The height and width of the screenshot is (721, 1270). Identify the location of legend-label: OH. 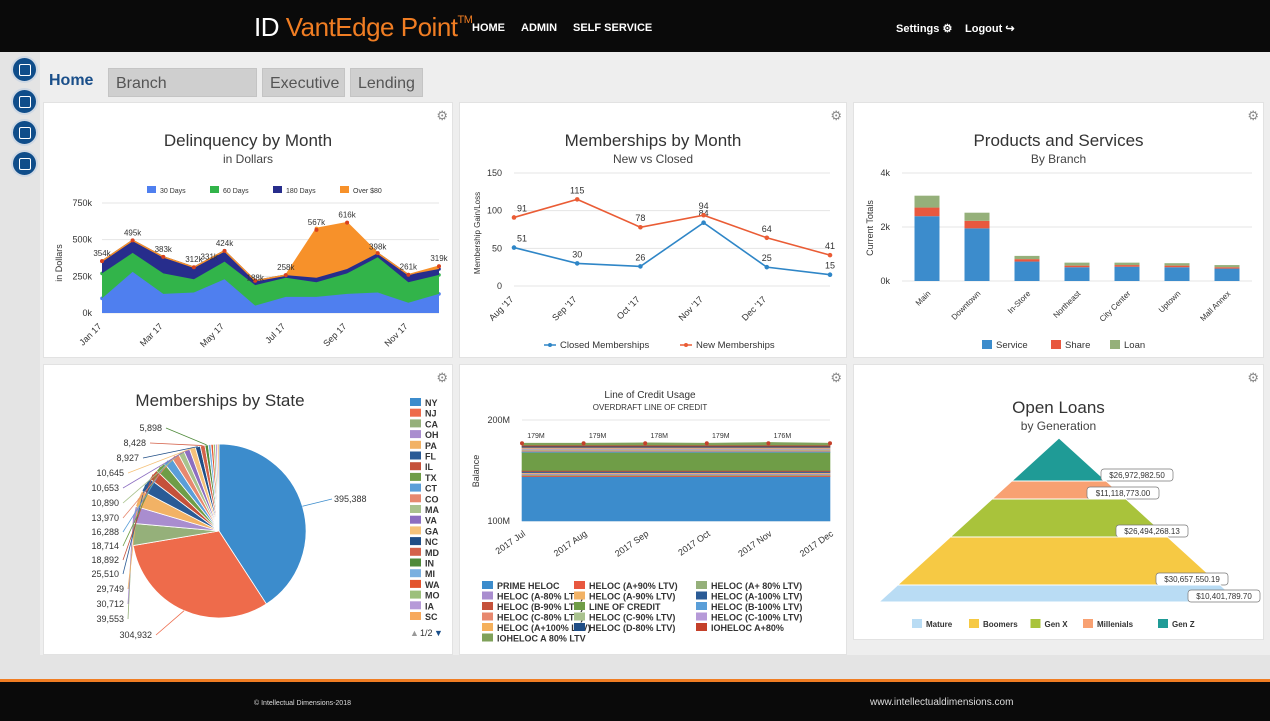
(432, 435).